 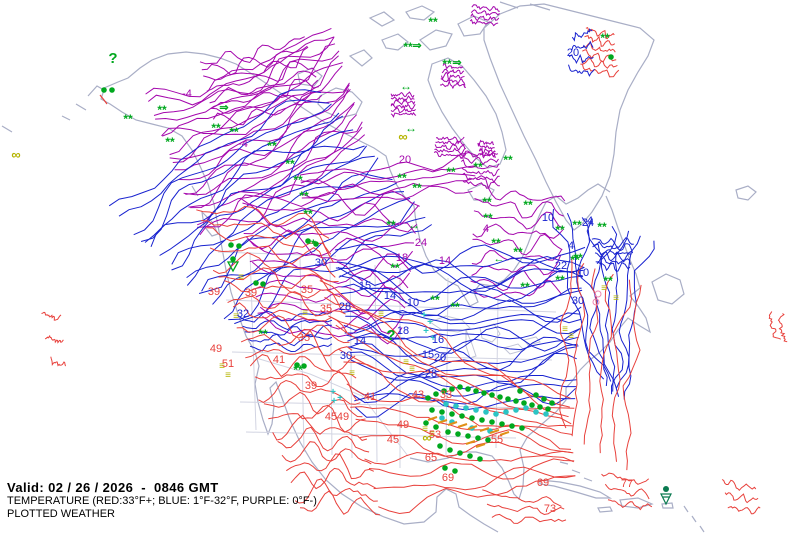 I want to click on contour-label: 41, so click(x=279, y=360).